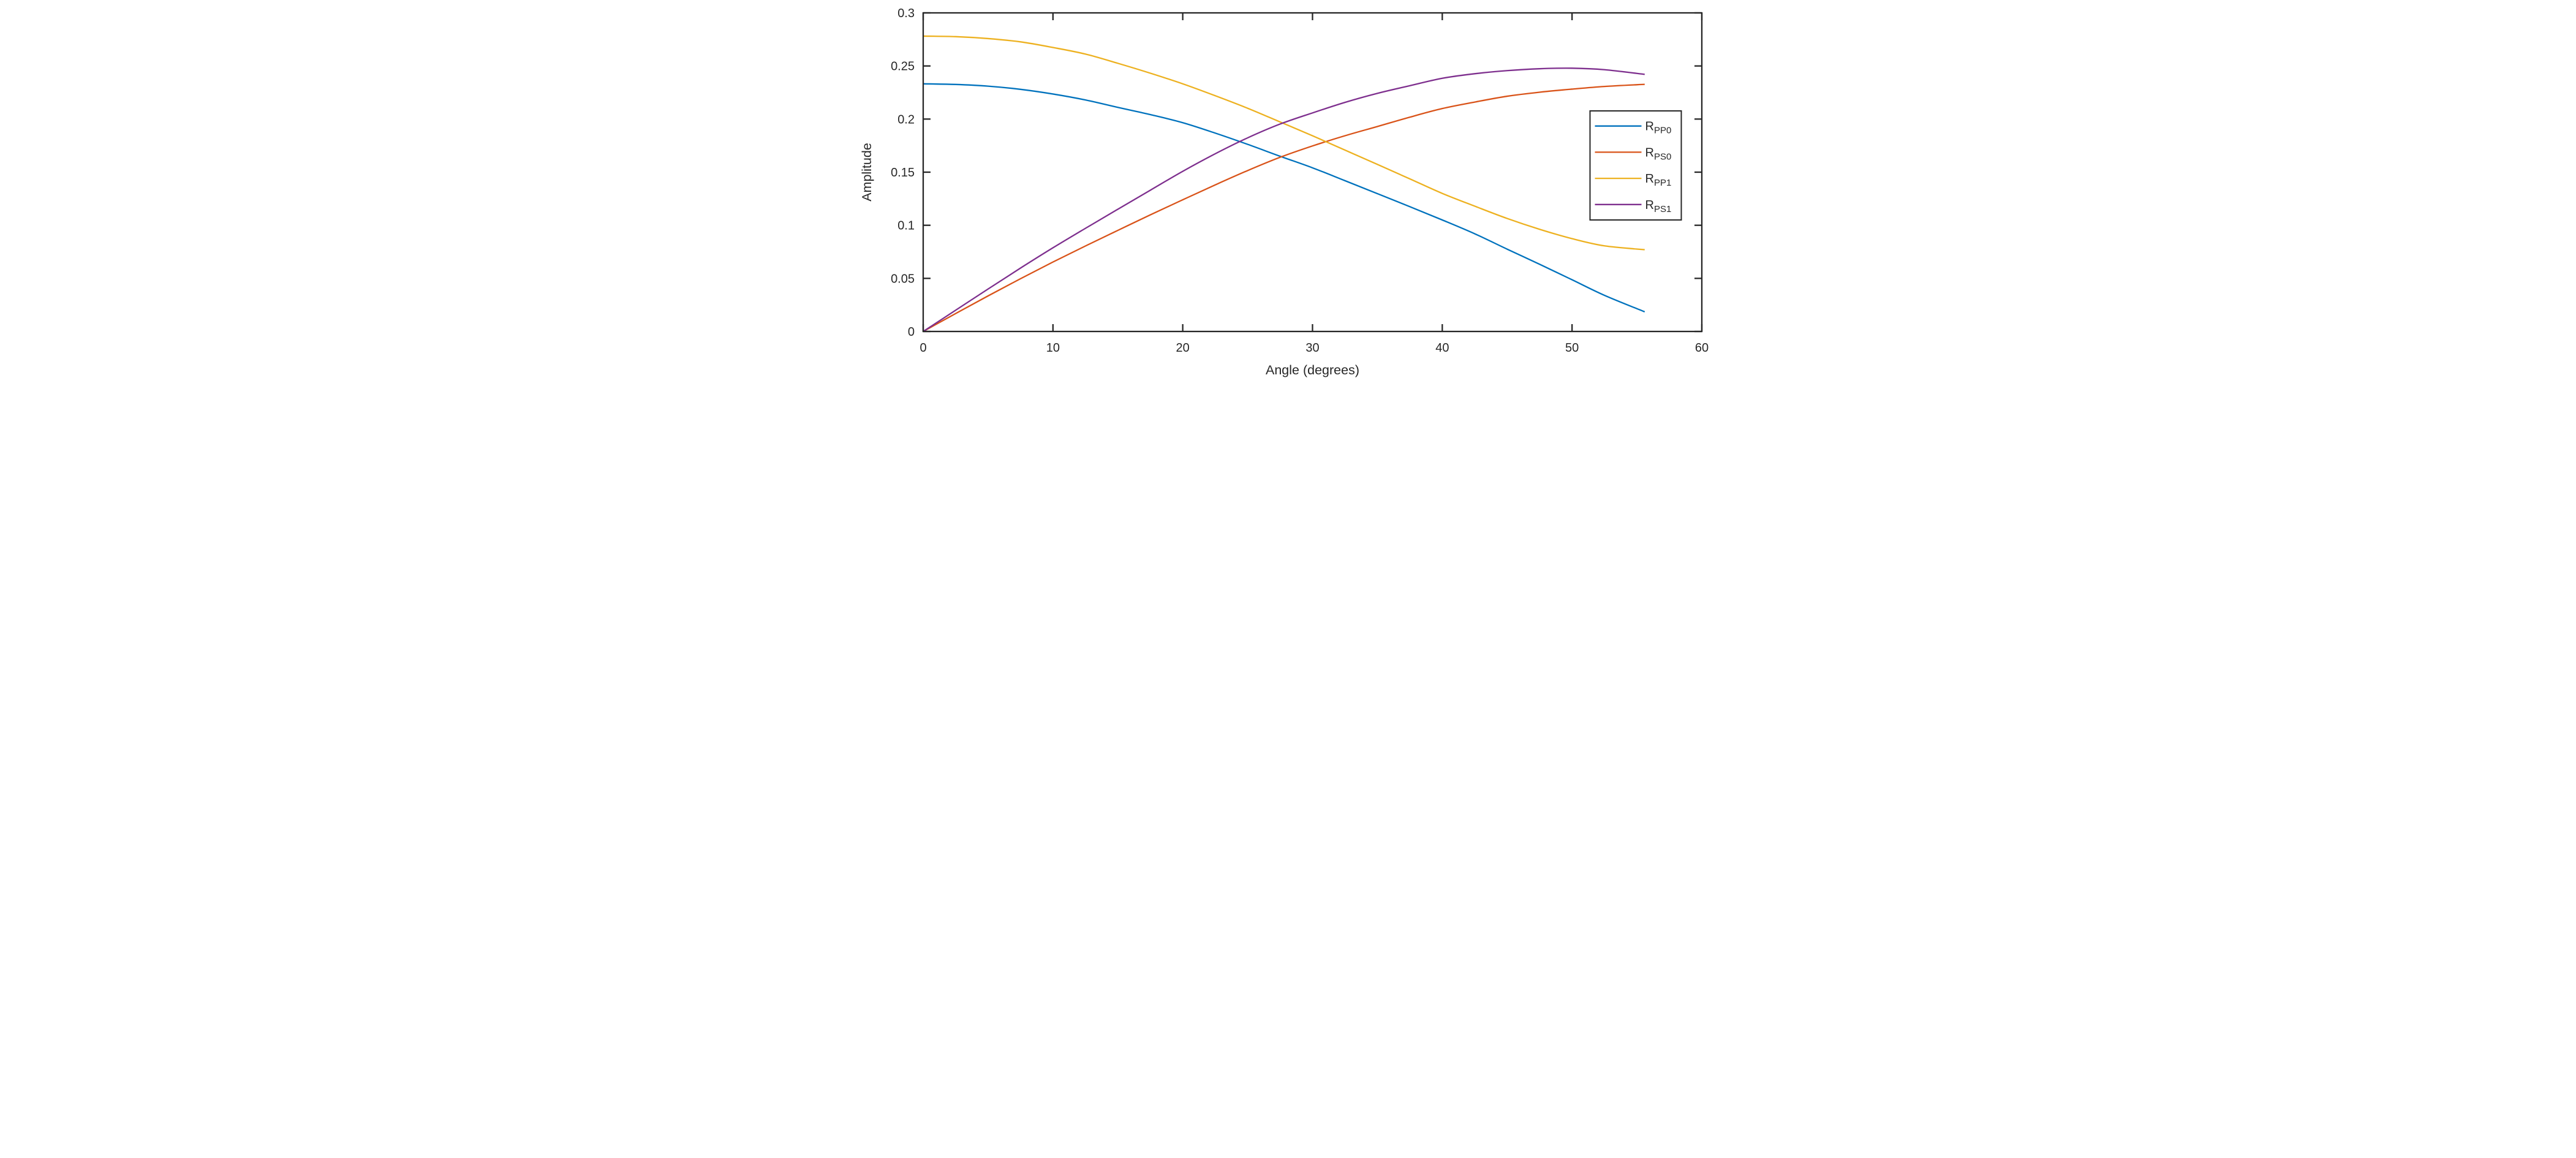  Describe the element at coordinates (1052, 348) in the screenshot. I see `x-tick-label: 10` at that location.